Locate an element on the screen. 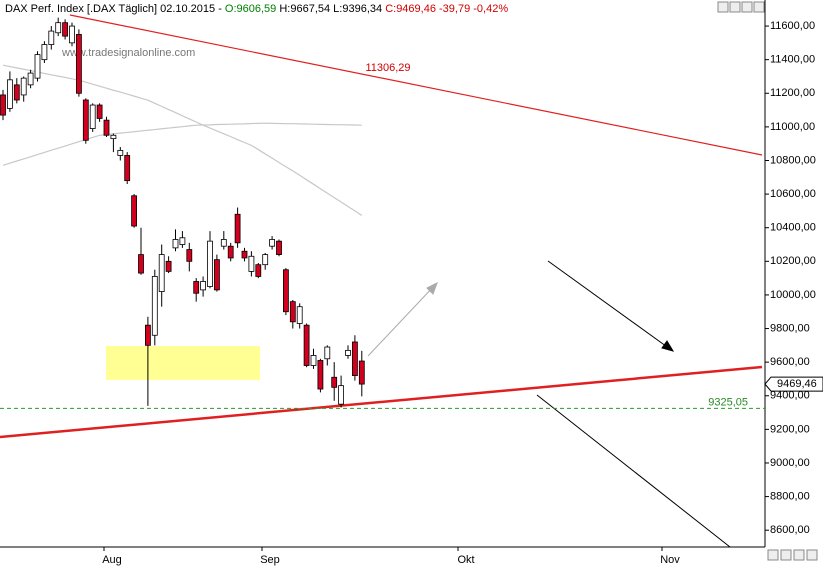 The height and width of the screenshot is (567, 823). last-price-box is located at coordinates (793, 384).